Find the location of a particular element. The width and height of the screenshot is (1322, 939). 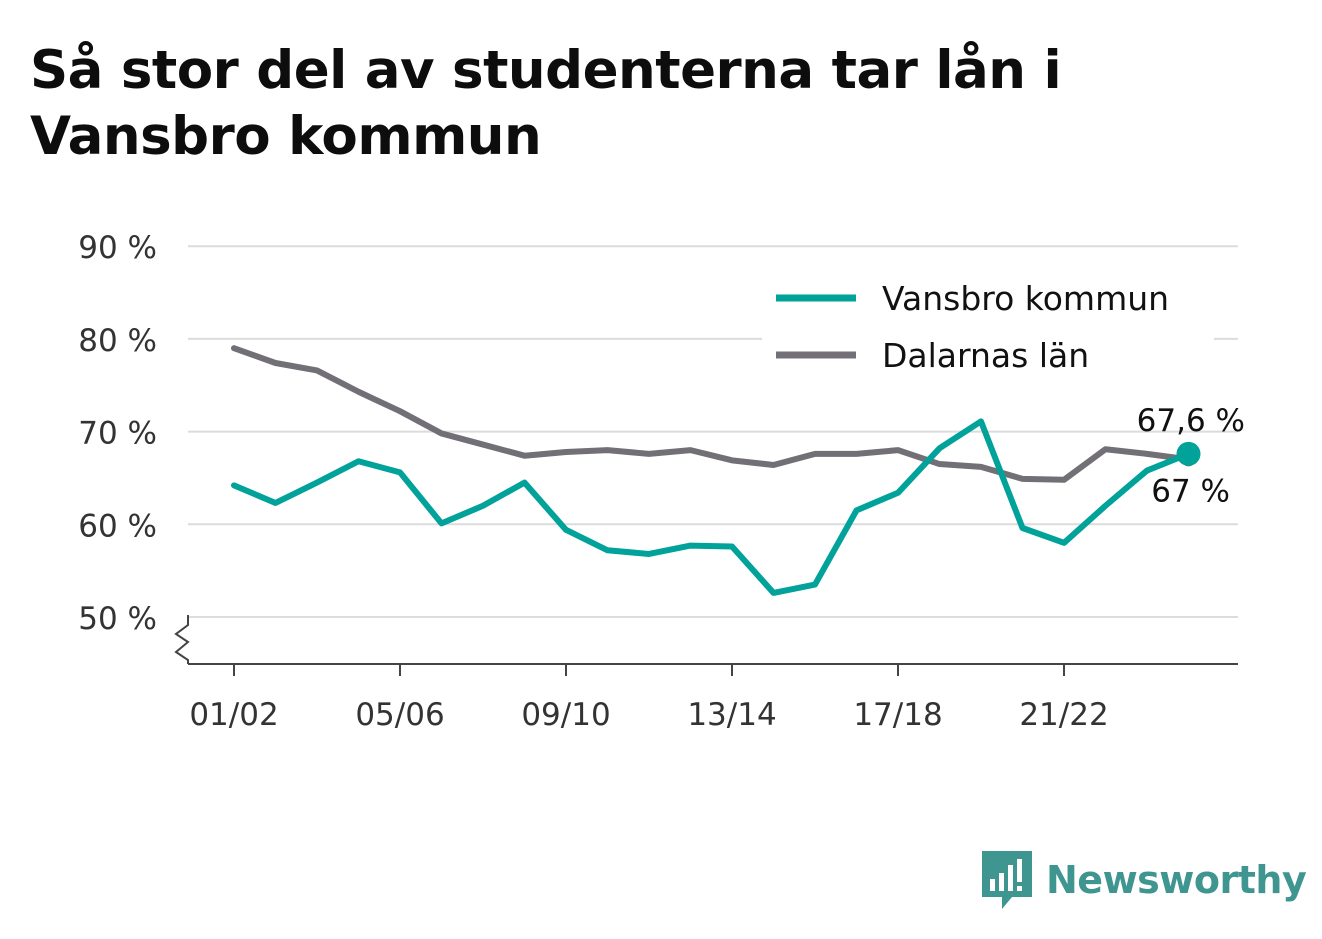

series-line-dalarna is located at coordinates (711, 414).